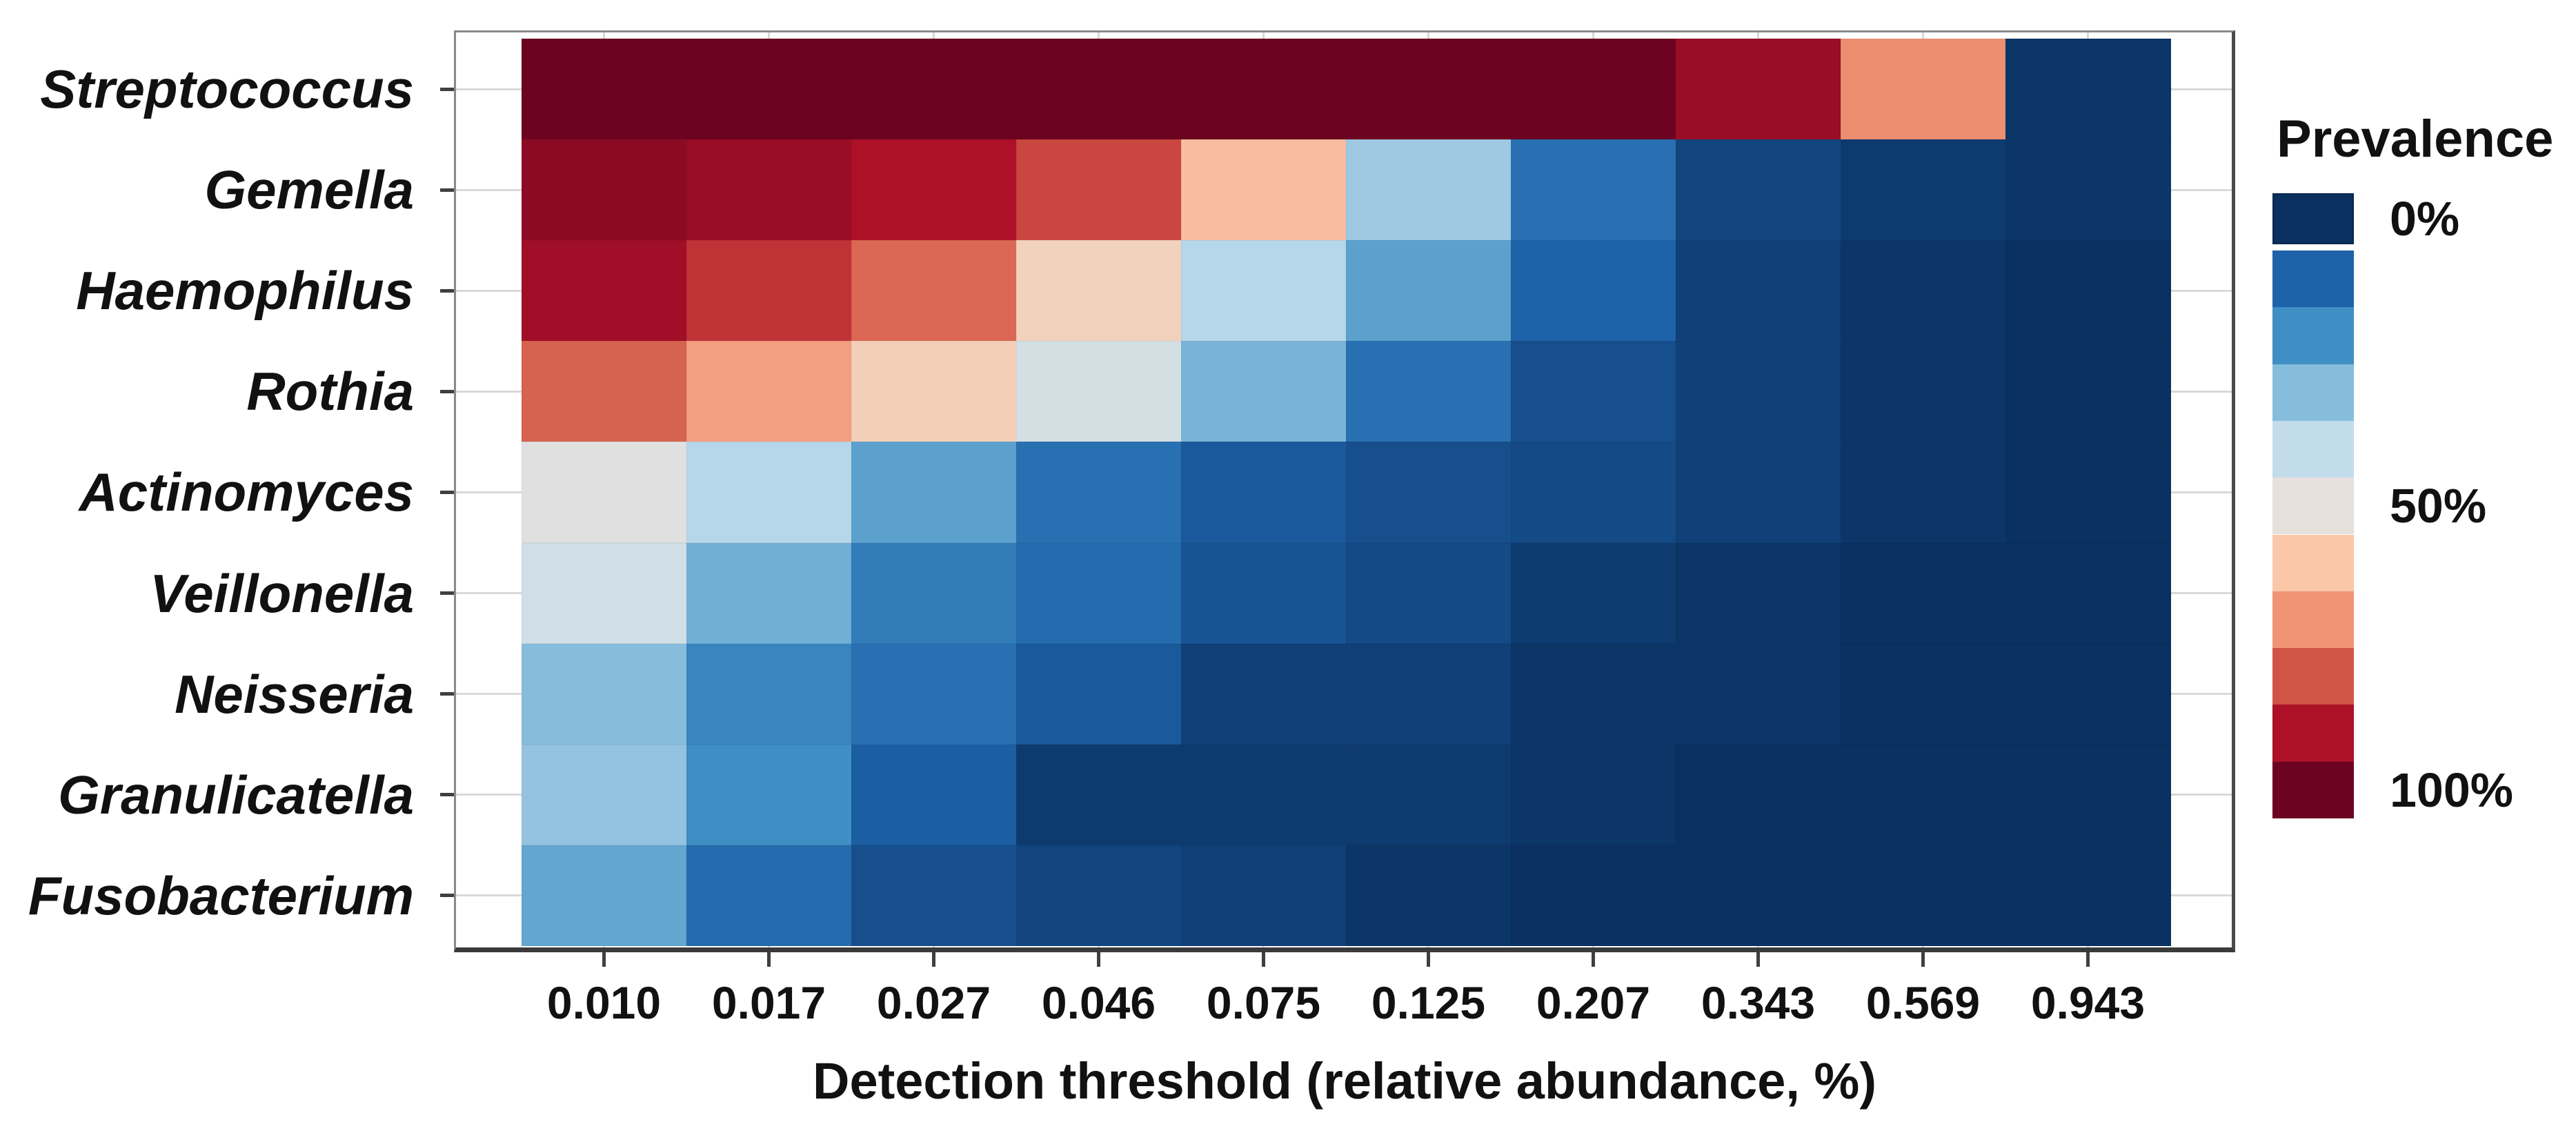  I want to click on y-axis-label: Neisseria, so click(294, 694).